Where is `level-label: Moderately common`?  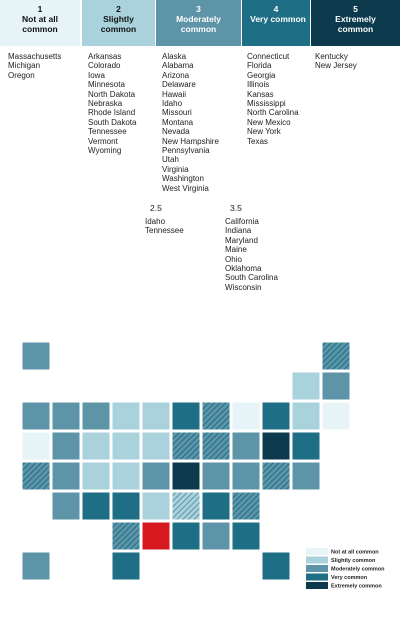
level-label: Moderately common is located at coordinates (198, 24).